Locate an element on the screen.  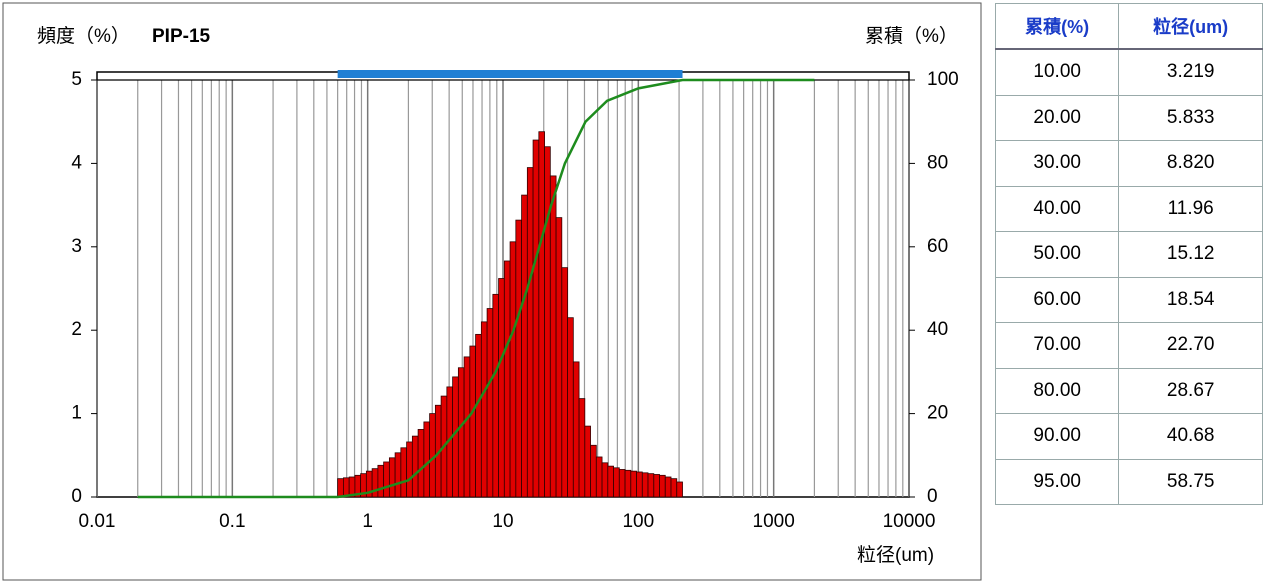
y-tick-label: 1 is located at coordinates (76, 413).